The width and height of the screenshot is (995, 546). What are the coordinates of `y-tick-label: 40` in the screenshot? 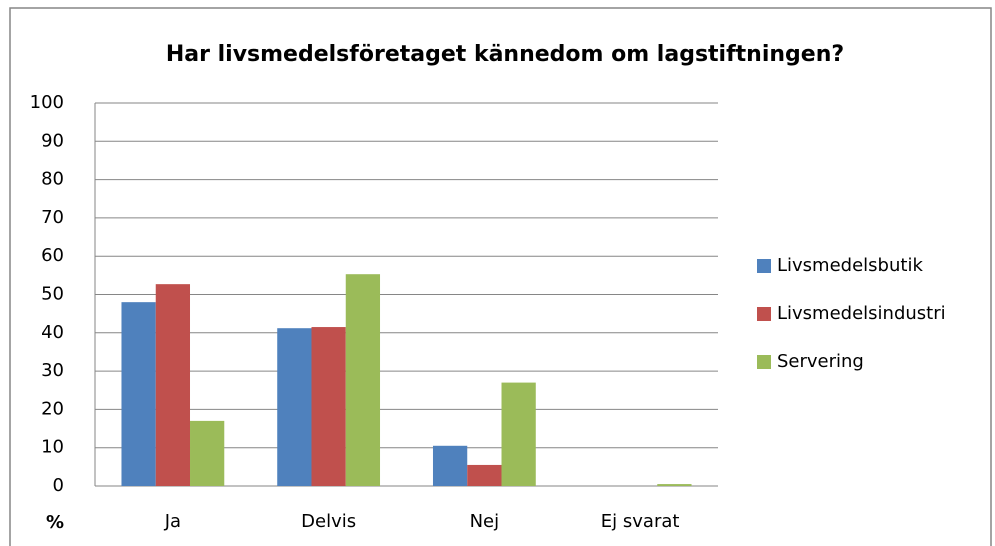 It's located at (52, 332).